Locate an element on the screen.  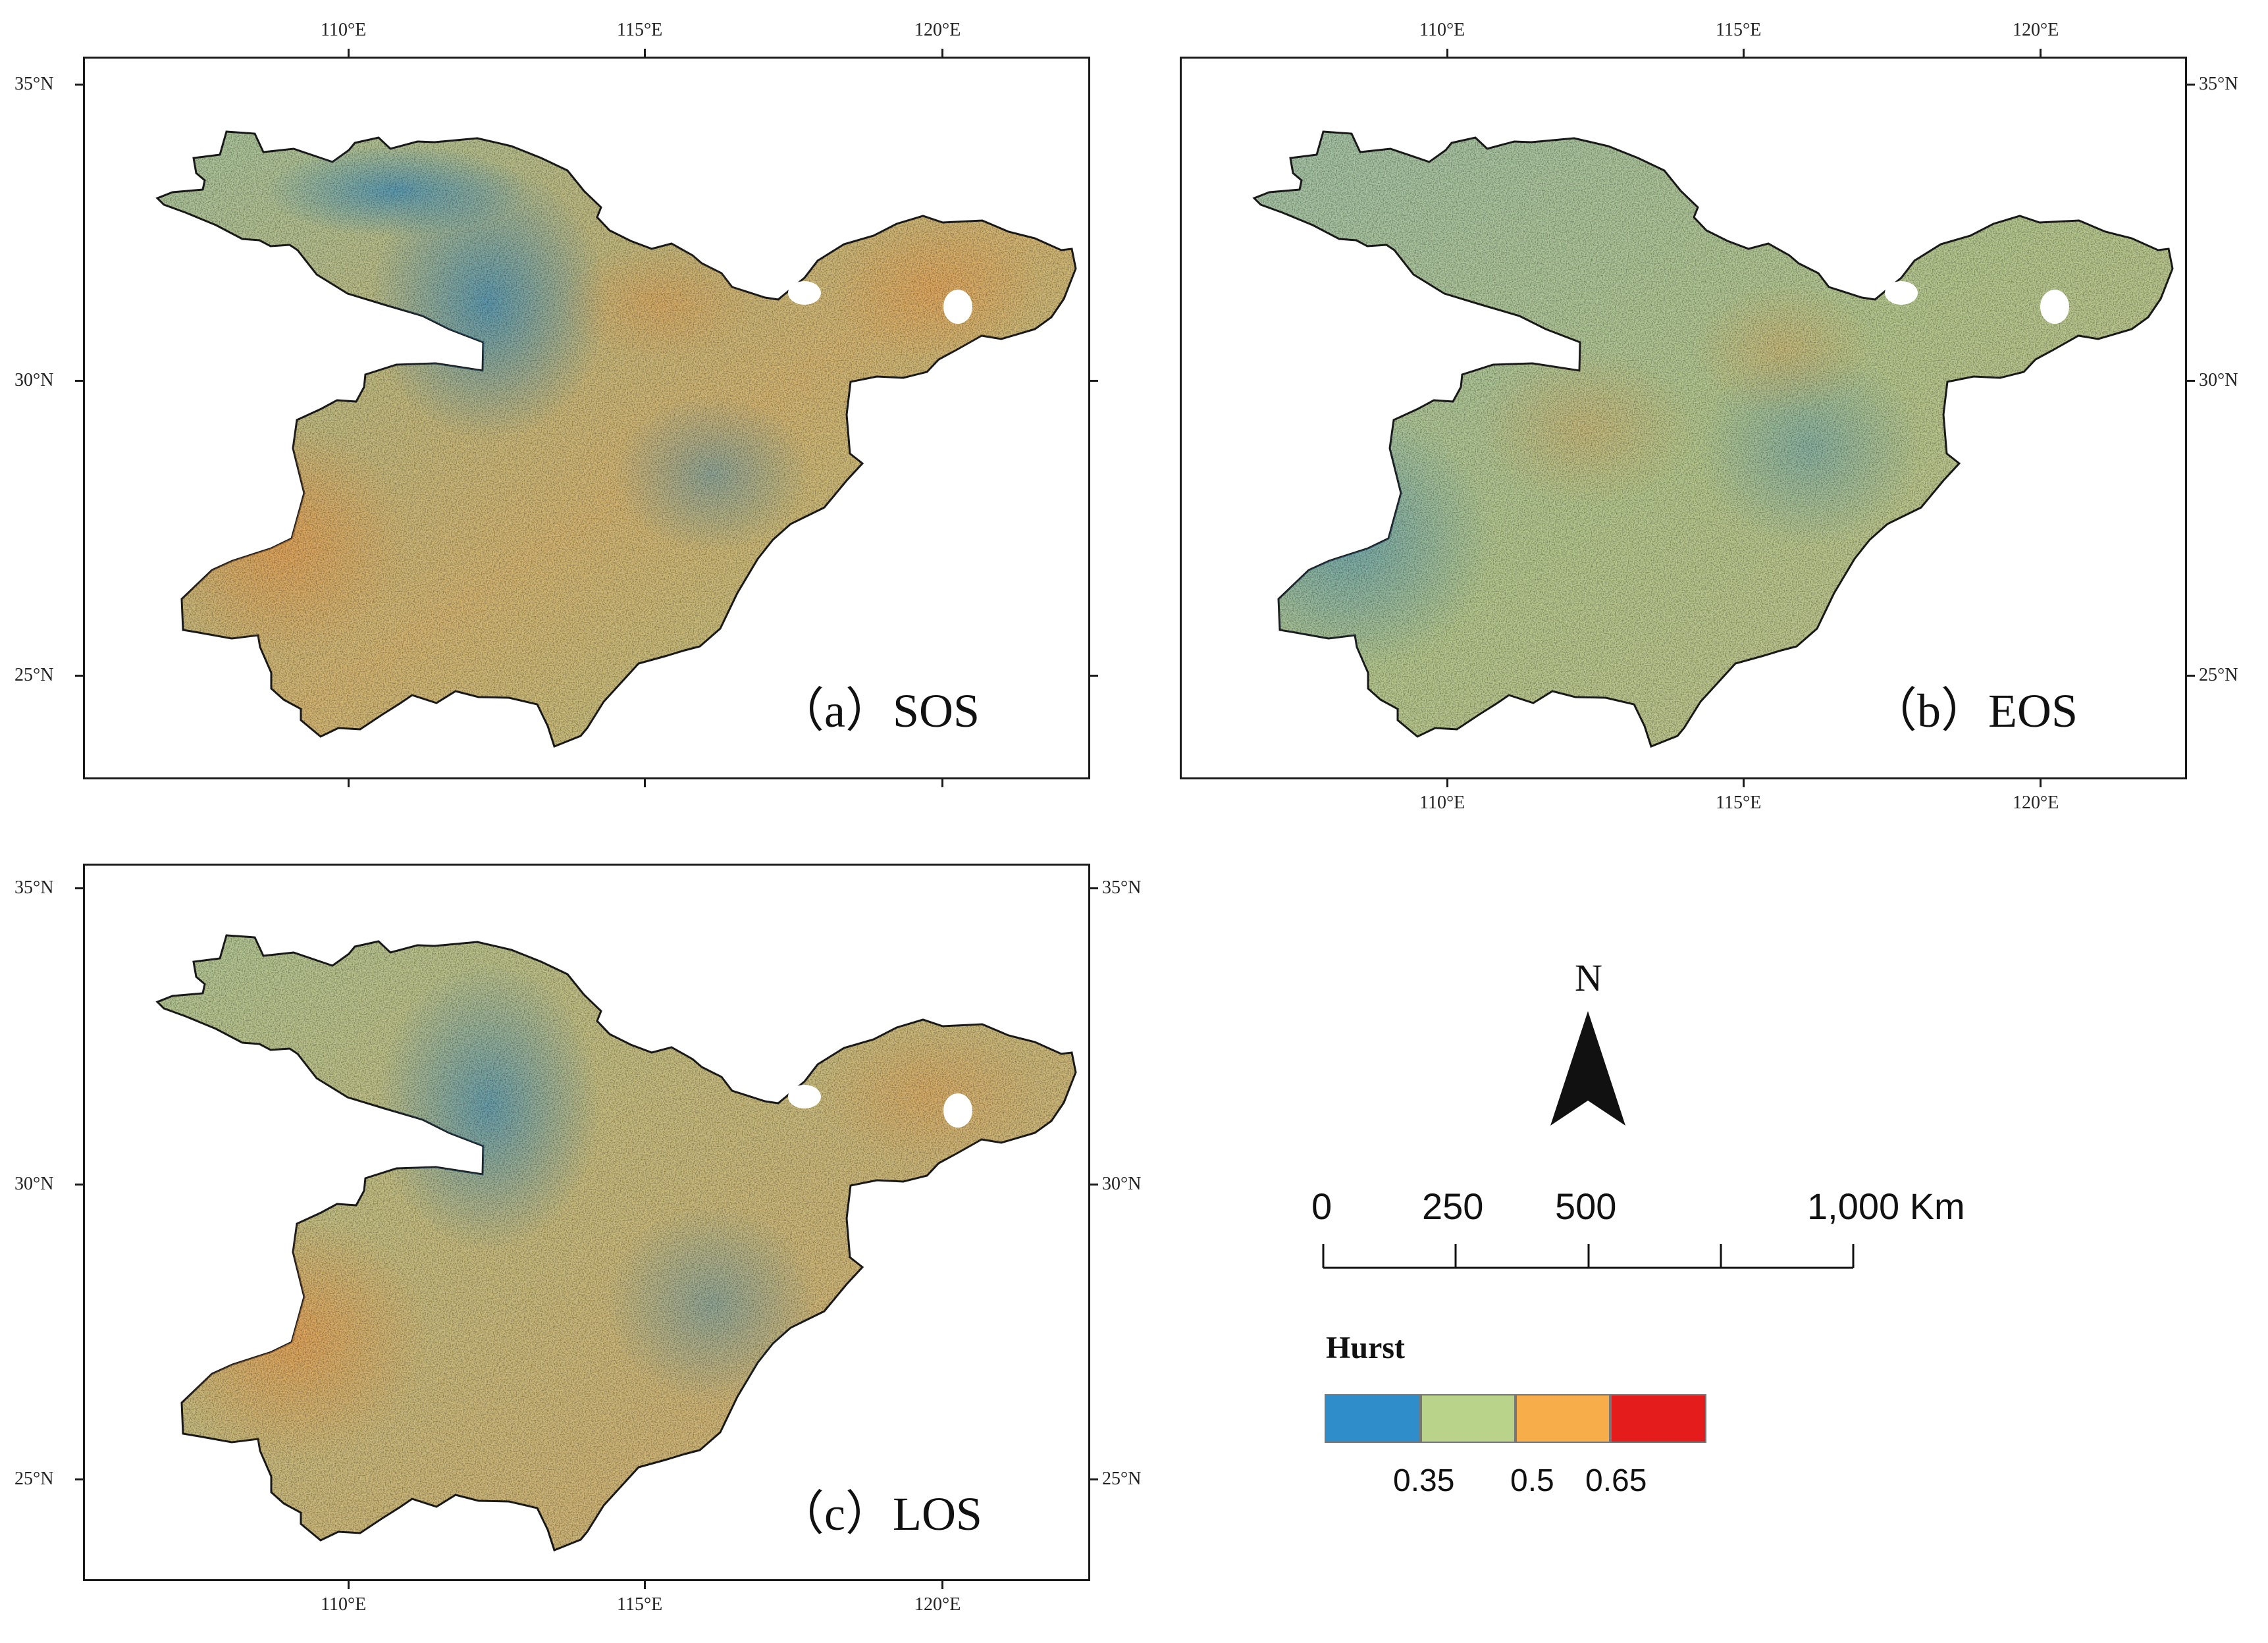
lon-label-b-110-bottom: 110°E is located at coordinates (1442, 803).